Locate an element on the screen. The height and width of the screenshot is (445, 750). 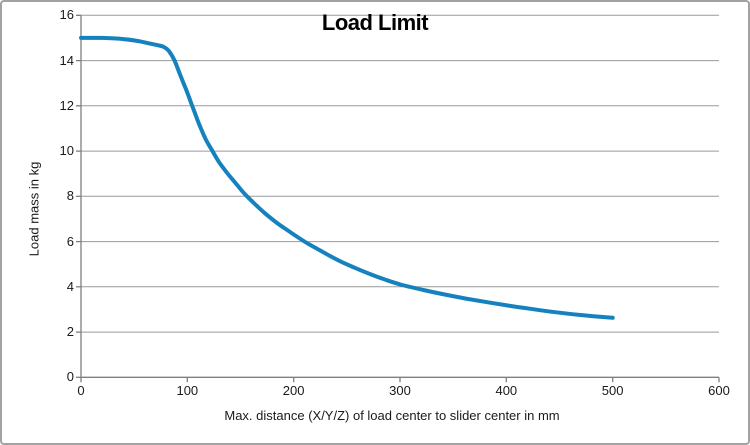
y-tick-label: 6 is located at coordinates (70, 241).